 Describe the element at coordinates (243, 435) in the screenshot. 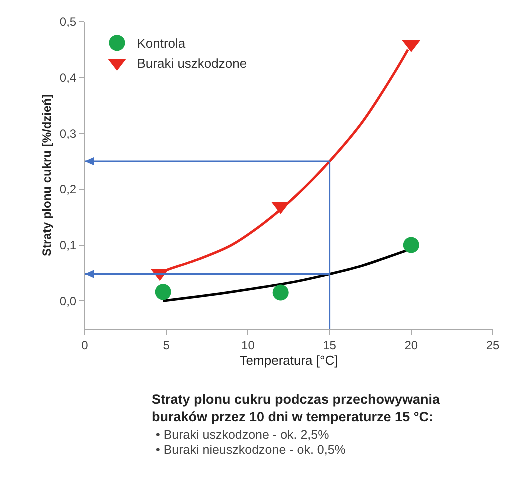

I see `text: • Buraki uszkodzone - ok. 2,5%` at that location.